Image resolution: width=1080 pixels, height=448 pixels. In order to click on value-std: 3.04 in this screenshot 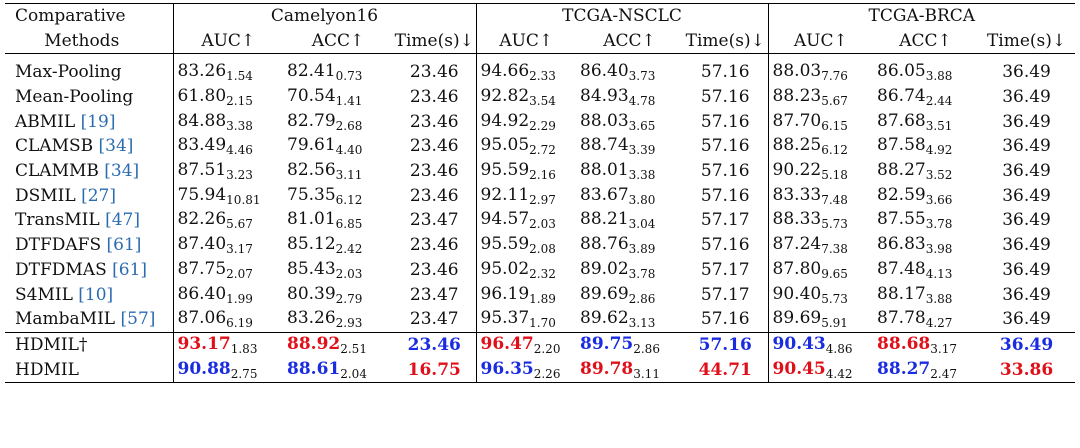, I will do `click(642, 224)`.